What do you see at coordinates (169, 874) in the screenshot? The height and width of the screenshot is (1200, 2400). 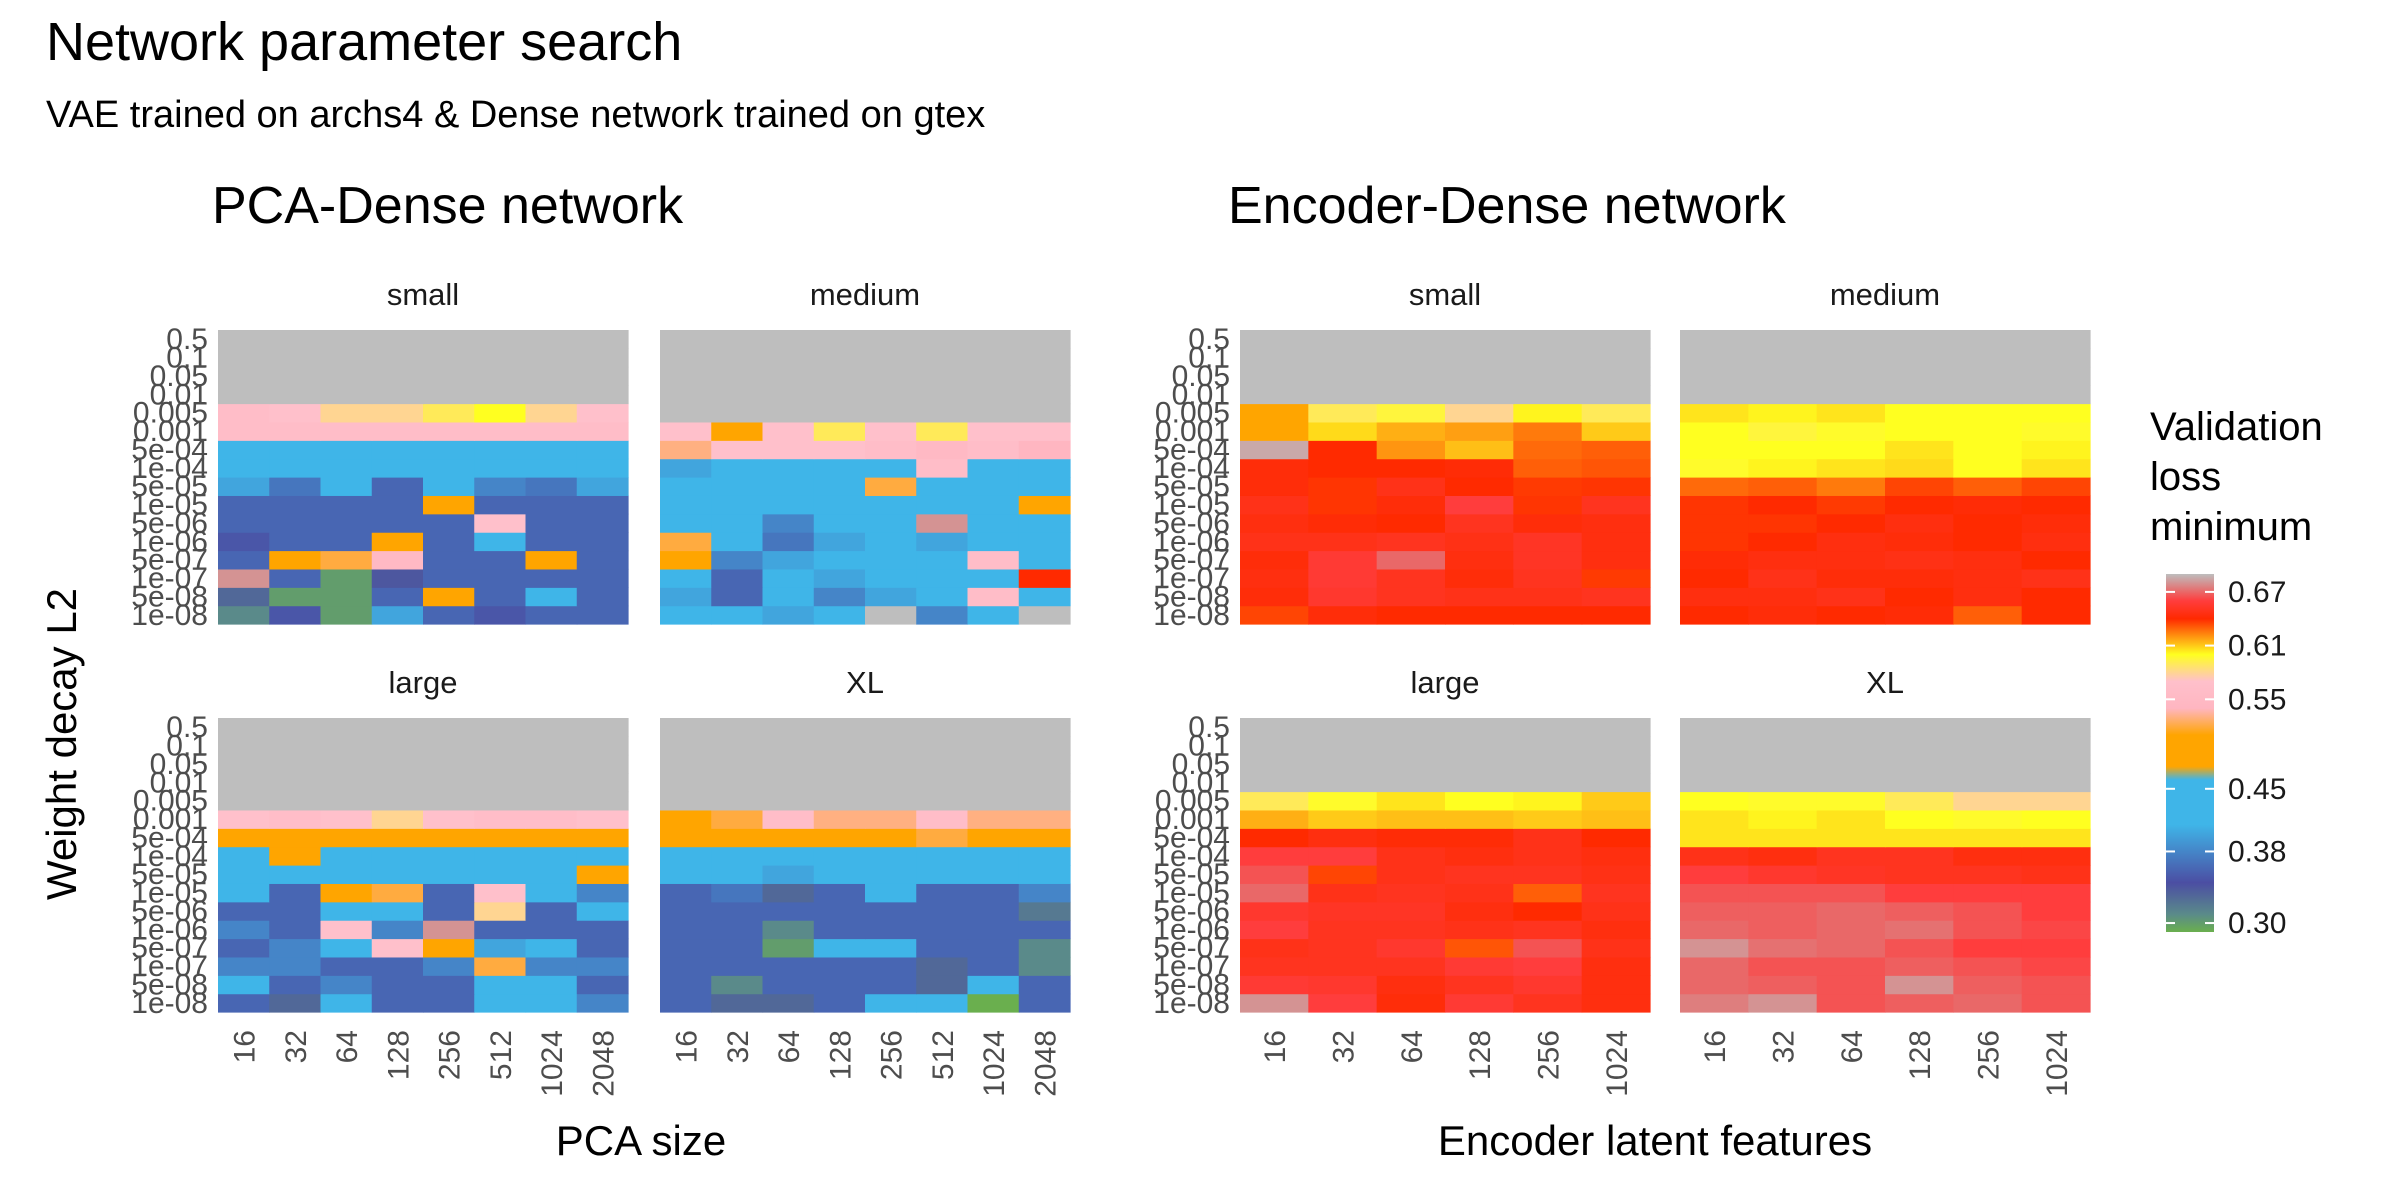 I see `y-tick-label: 5e-05` at bounding box center [169, 874].